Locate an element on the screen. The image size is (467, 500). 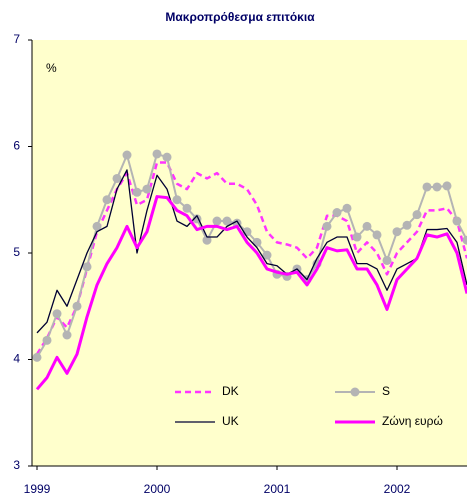
y-tick-label: 6 is located at coordinates (16, 146).